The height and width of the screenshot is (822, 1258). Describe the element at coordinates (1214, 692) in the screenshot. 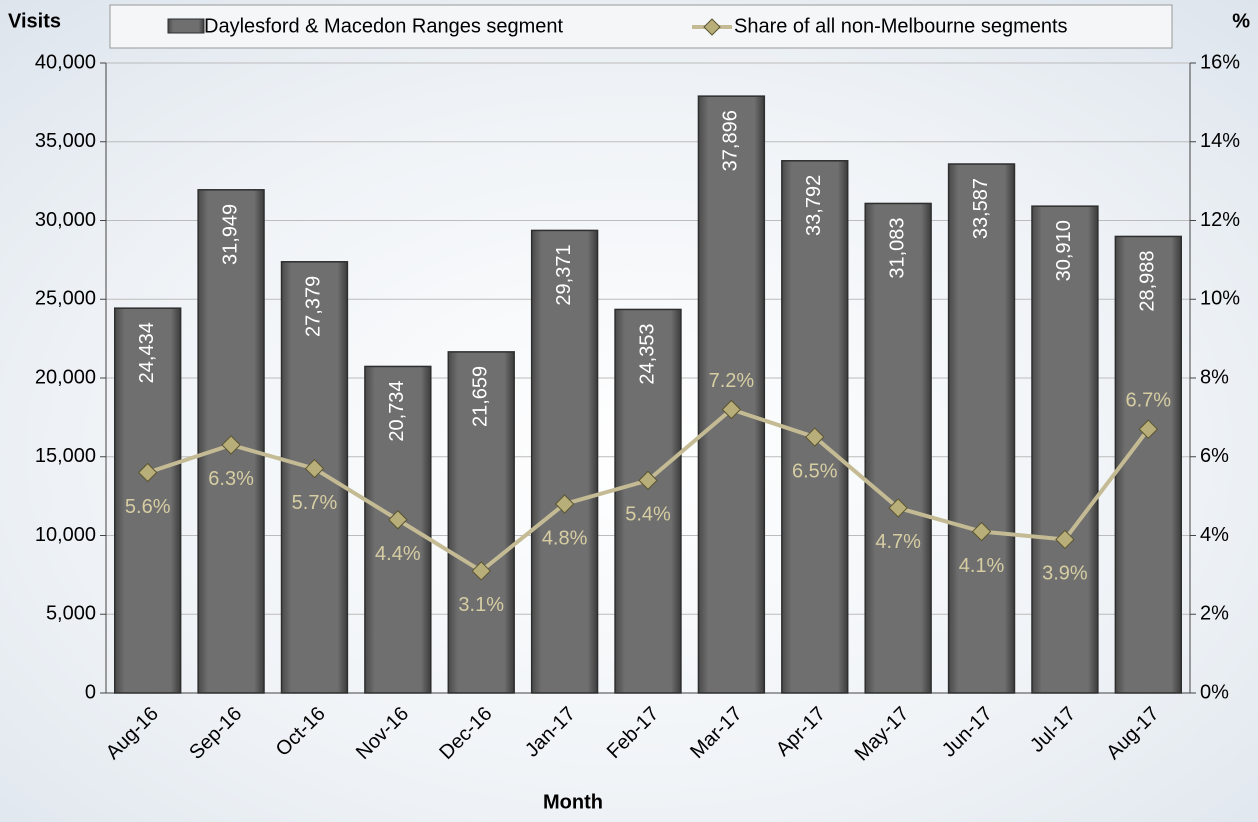

I see `y2-tick-label: 0%` at that location.